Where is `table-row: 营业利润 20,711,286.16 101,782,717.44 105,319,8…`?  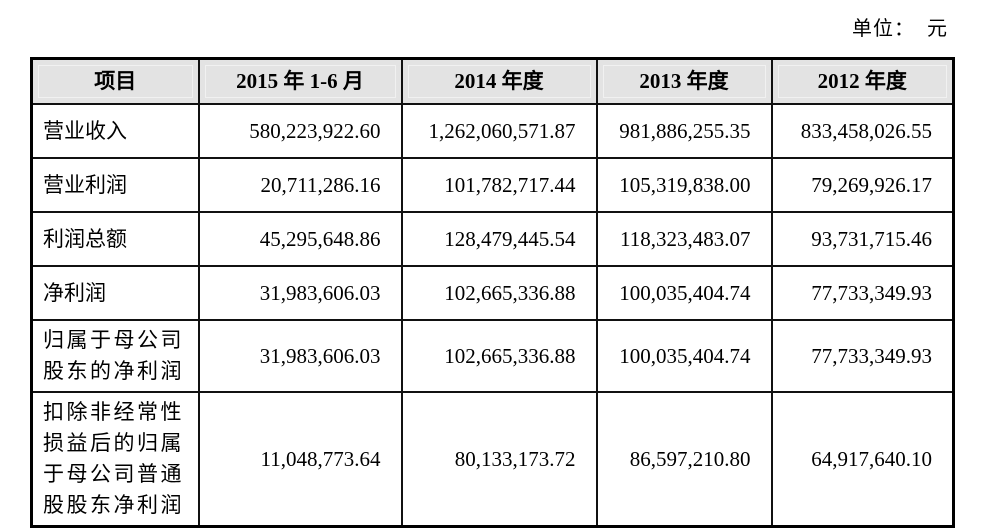
table-row: 营业利润 20,711,286.16 101,782,717.44 105,319,8… is located at coordinates (492, 185).